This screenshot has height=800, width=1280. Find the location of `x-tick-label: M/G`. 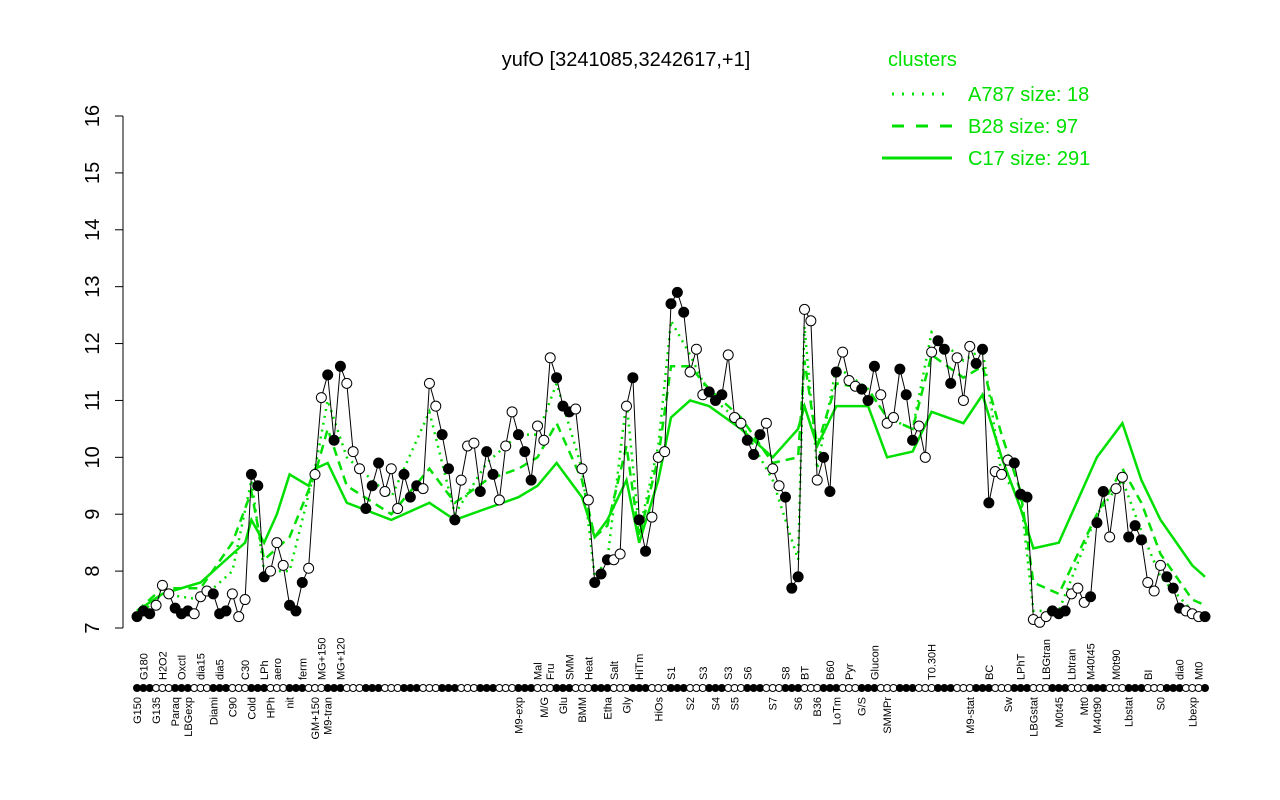

x-tick-label: M/G is located at coordinates (545, 707).